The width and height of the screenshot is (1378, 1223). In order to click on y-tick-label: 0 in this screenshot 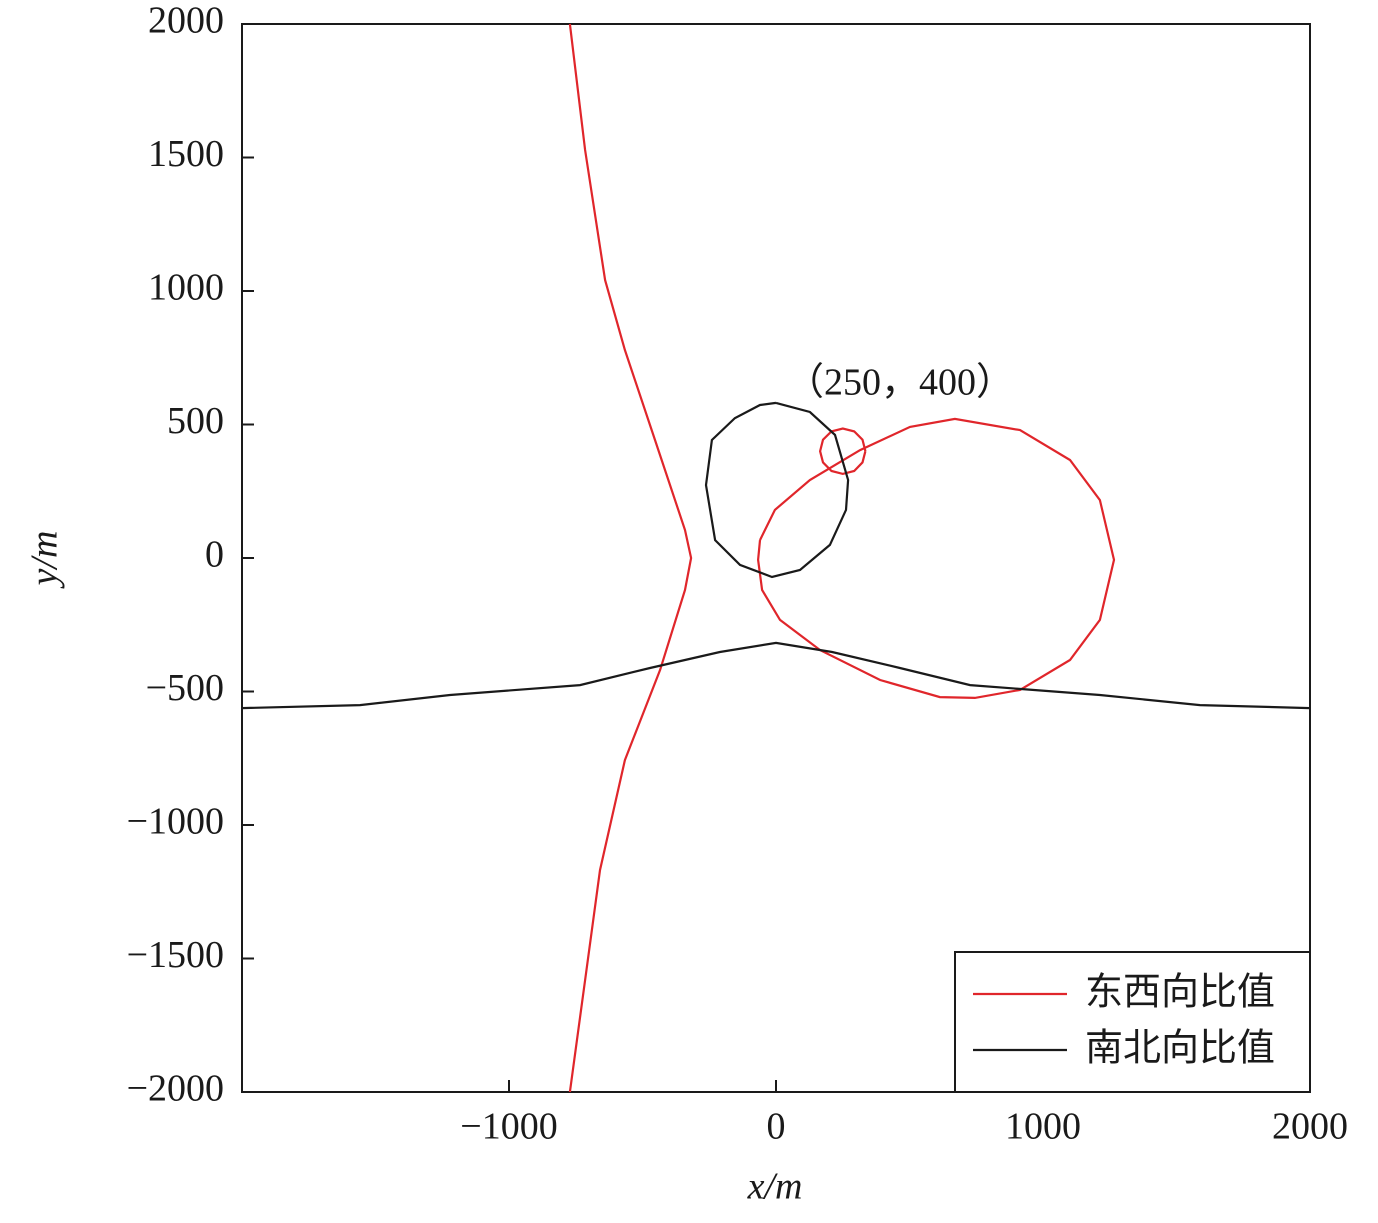, I will do `click(214, 555)`.